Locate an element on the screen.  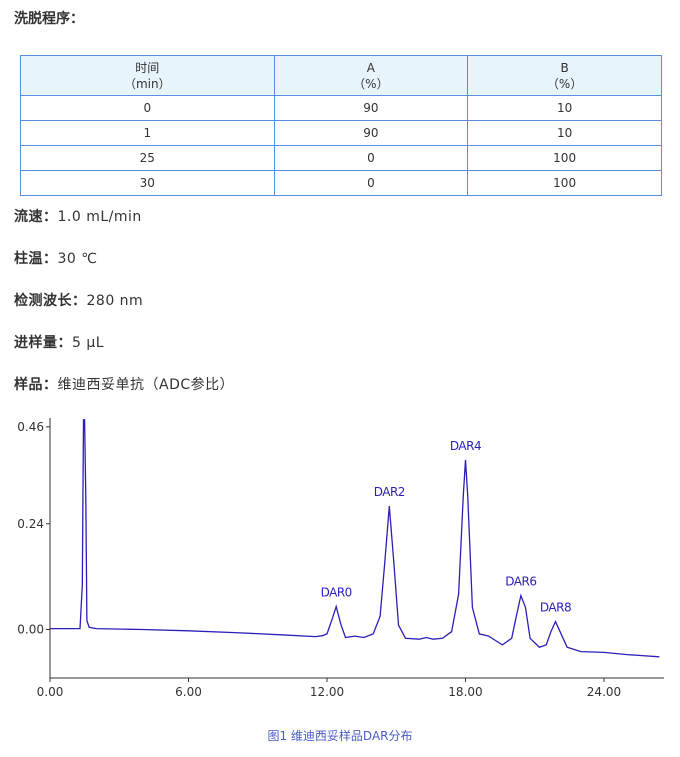
header-cell: 时间 （min） is located at coordinates (147, 75).